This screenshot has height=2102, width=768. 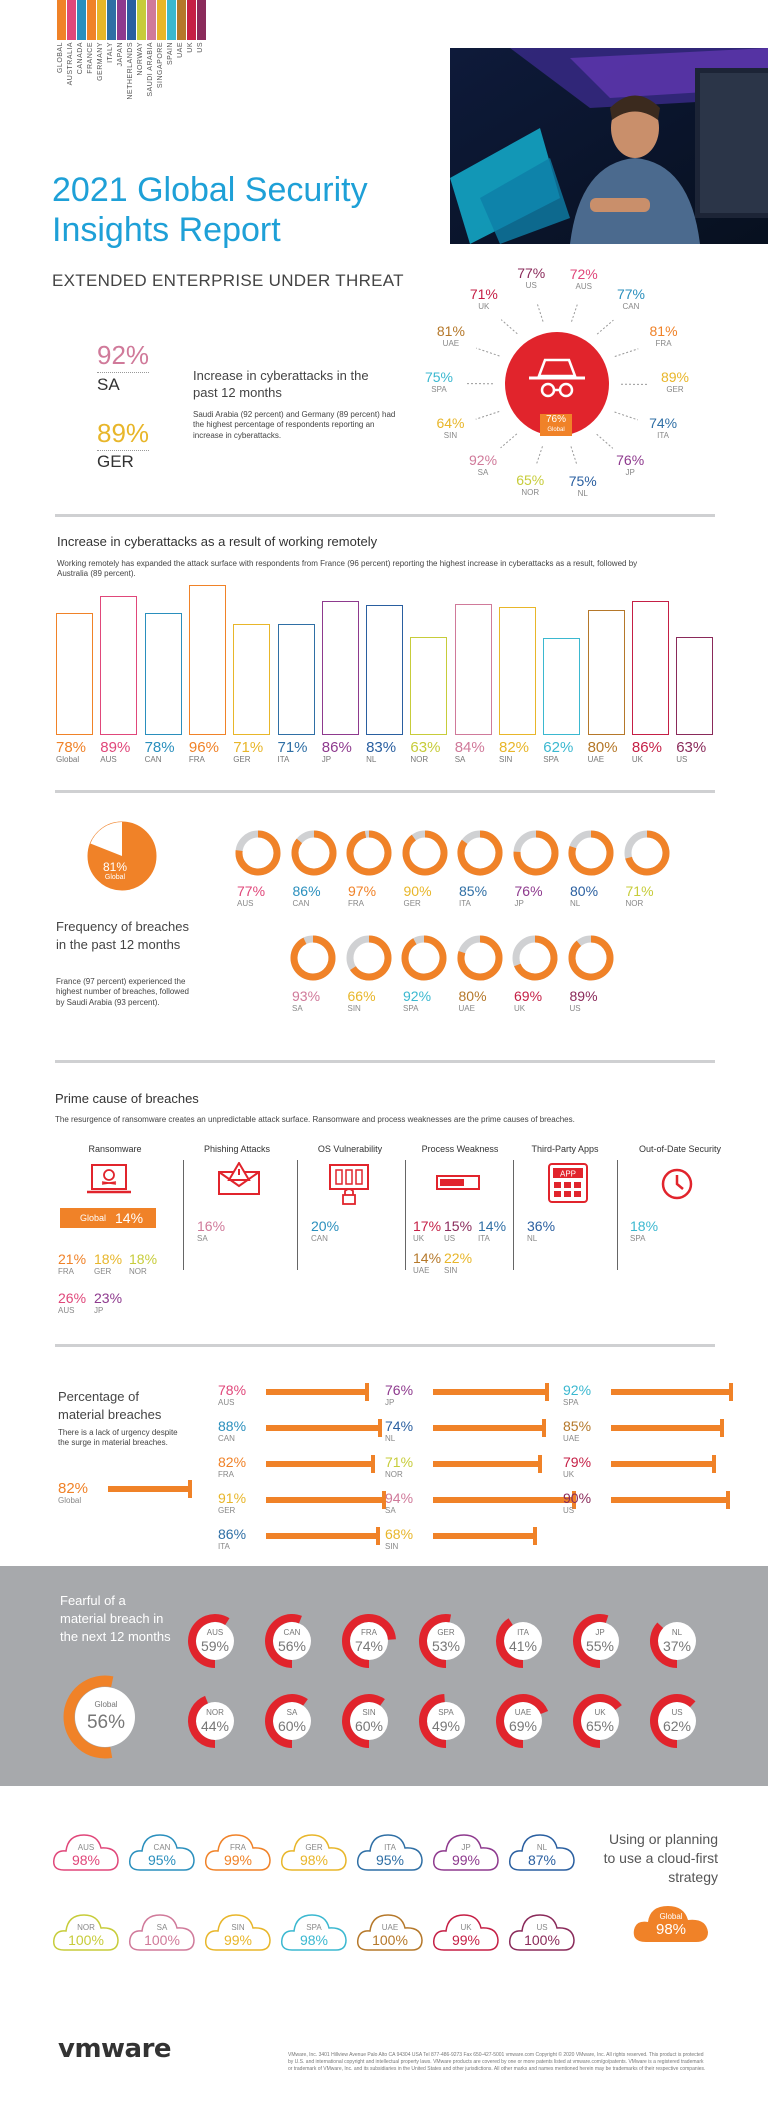 What do you see at coordinates (143, 1259) in the screenshot?
I see `cause-value: 18%` at bounding box center [143, 1259].